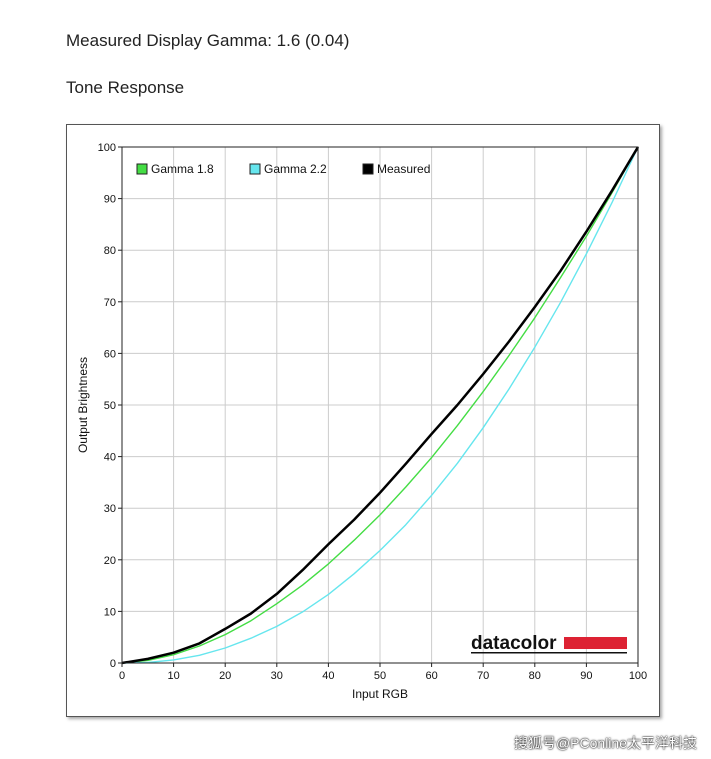 Image resolution: width=711 pixels, height=759 pixels. I want to click on y-tick-label: 90, so click(110, 200).